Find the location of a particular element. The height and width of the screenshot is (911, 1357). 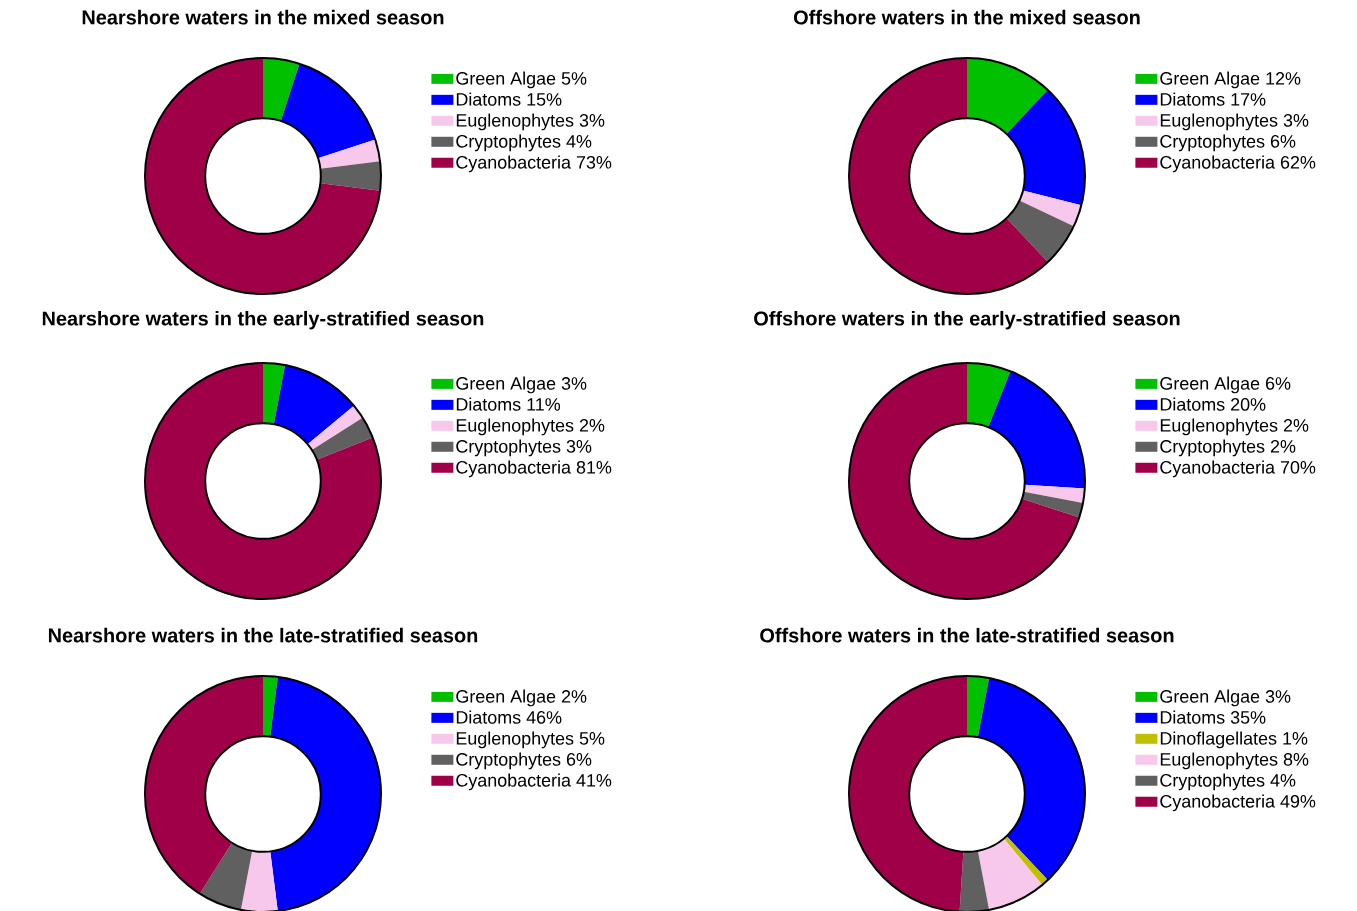

data-label: 62% is located at coordinates (1298, 162).